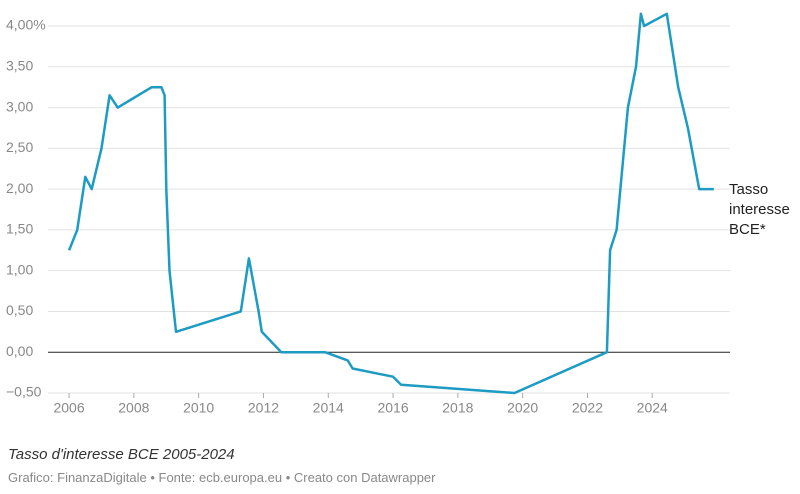 Image resolution: width=800 pixels, height=494 pixels. What do you see at coordinates (24, 392) in the screenshot?
I see `y-tick-label: −0,50` at bounding box center [24, 392].